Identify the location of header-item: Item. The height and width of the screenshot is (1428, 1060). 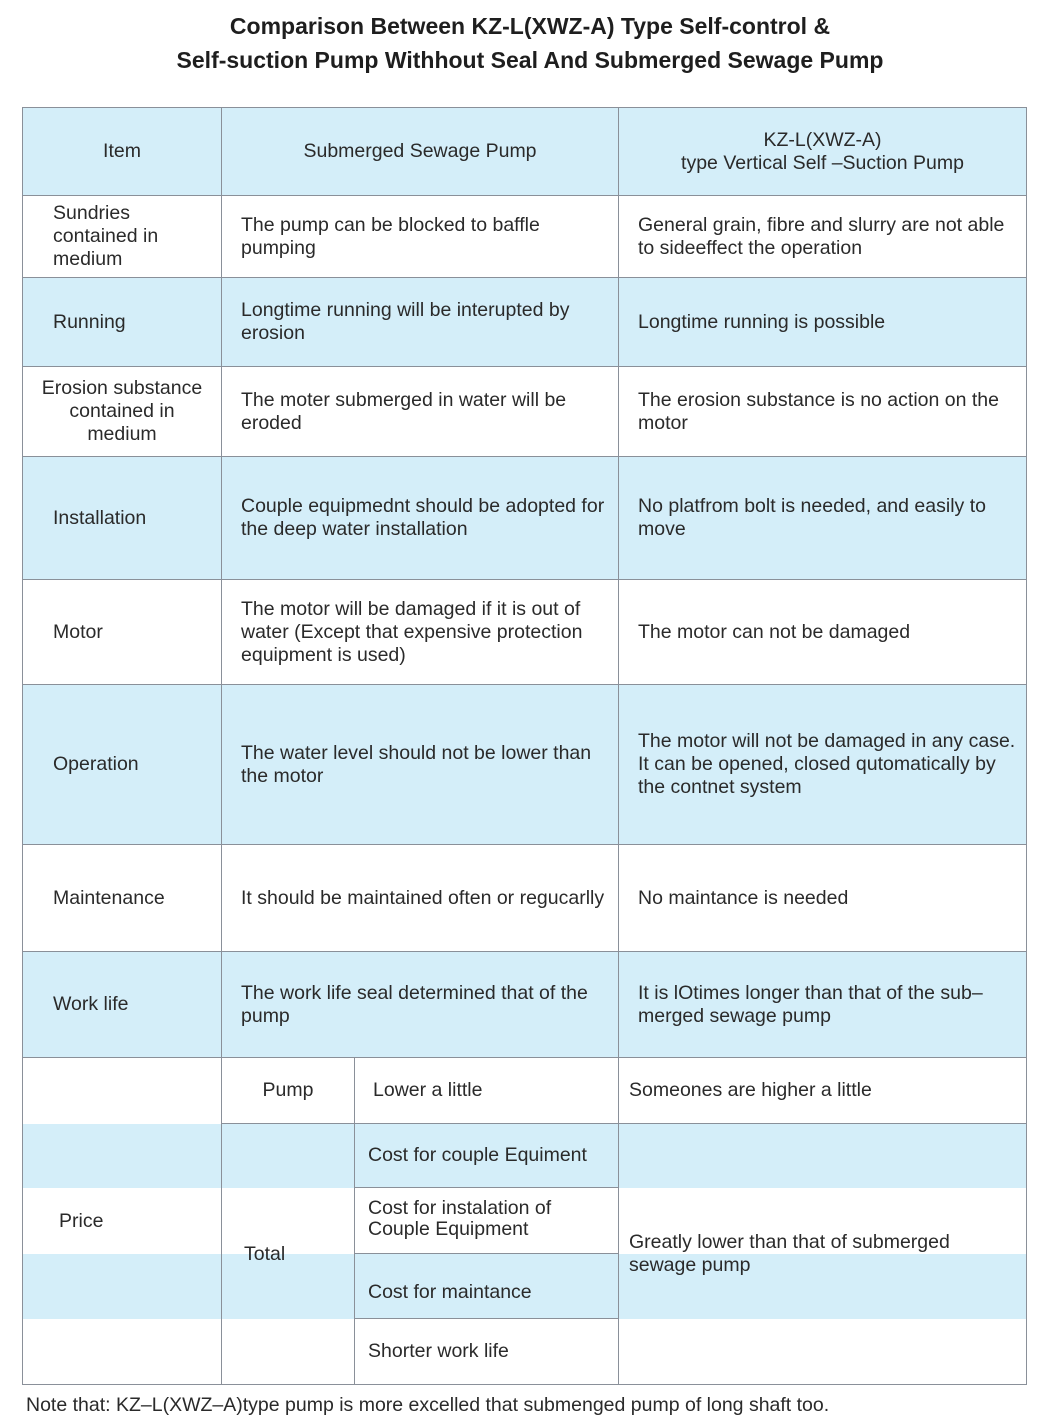
(122, 151).